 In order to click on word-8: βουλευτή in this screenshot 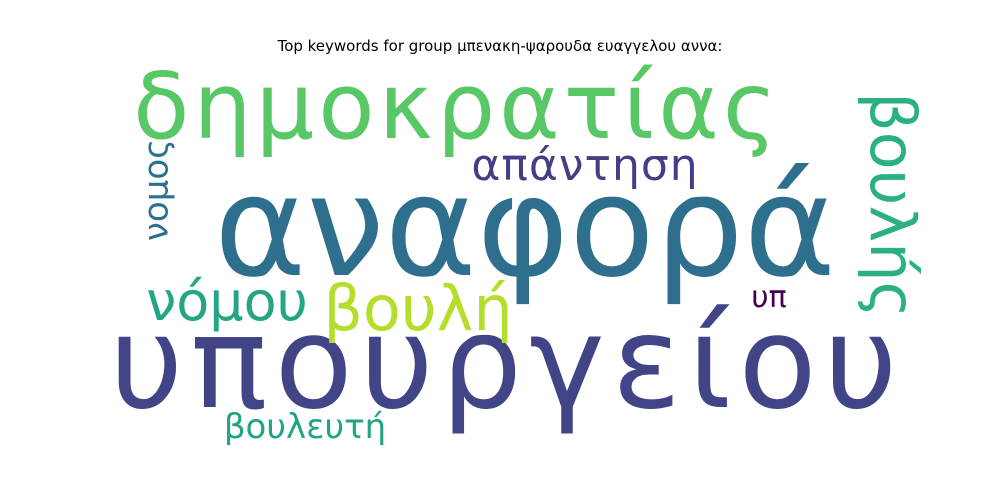, I will do `click(305, 427)`.